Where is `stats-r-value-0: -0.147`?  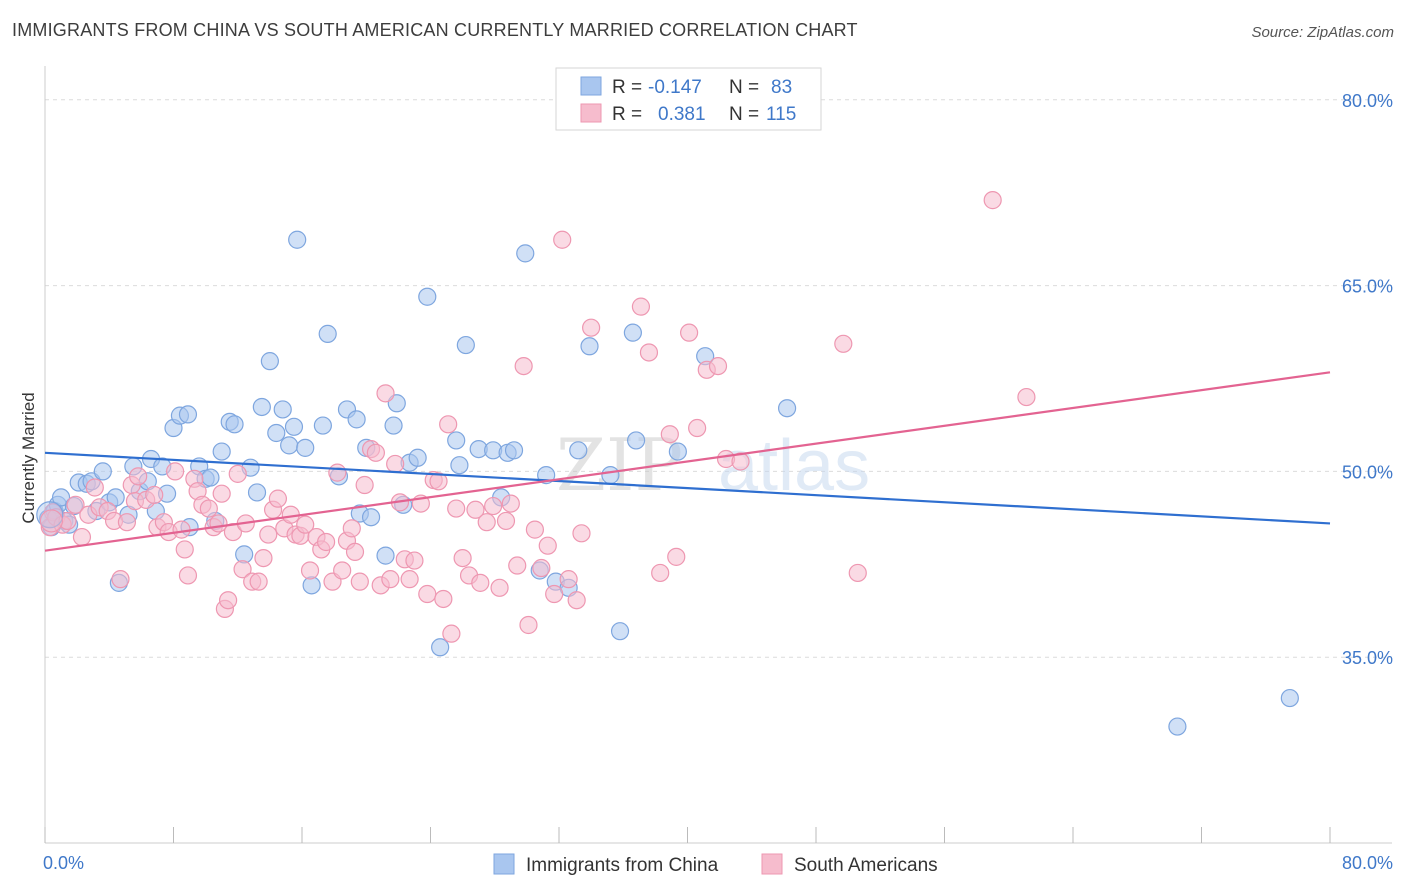
stats-r-value-0: -0.147 is located at coordinates (675, 87).